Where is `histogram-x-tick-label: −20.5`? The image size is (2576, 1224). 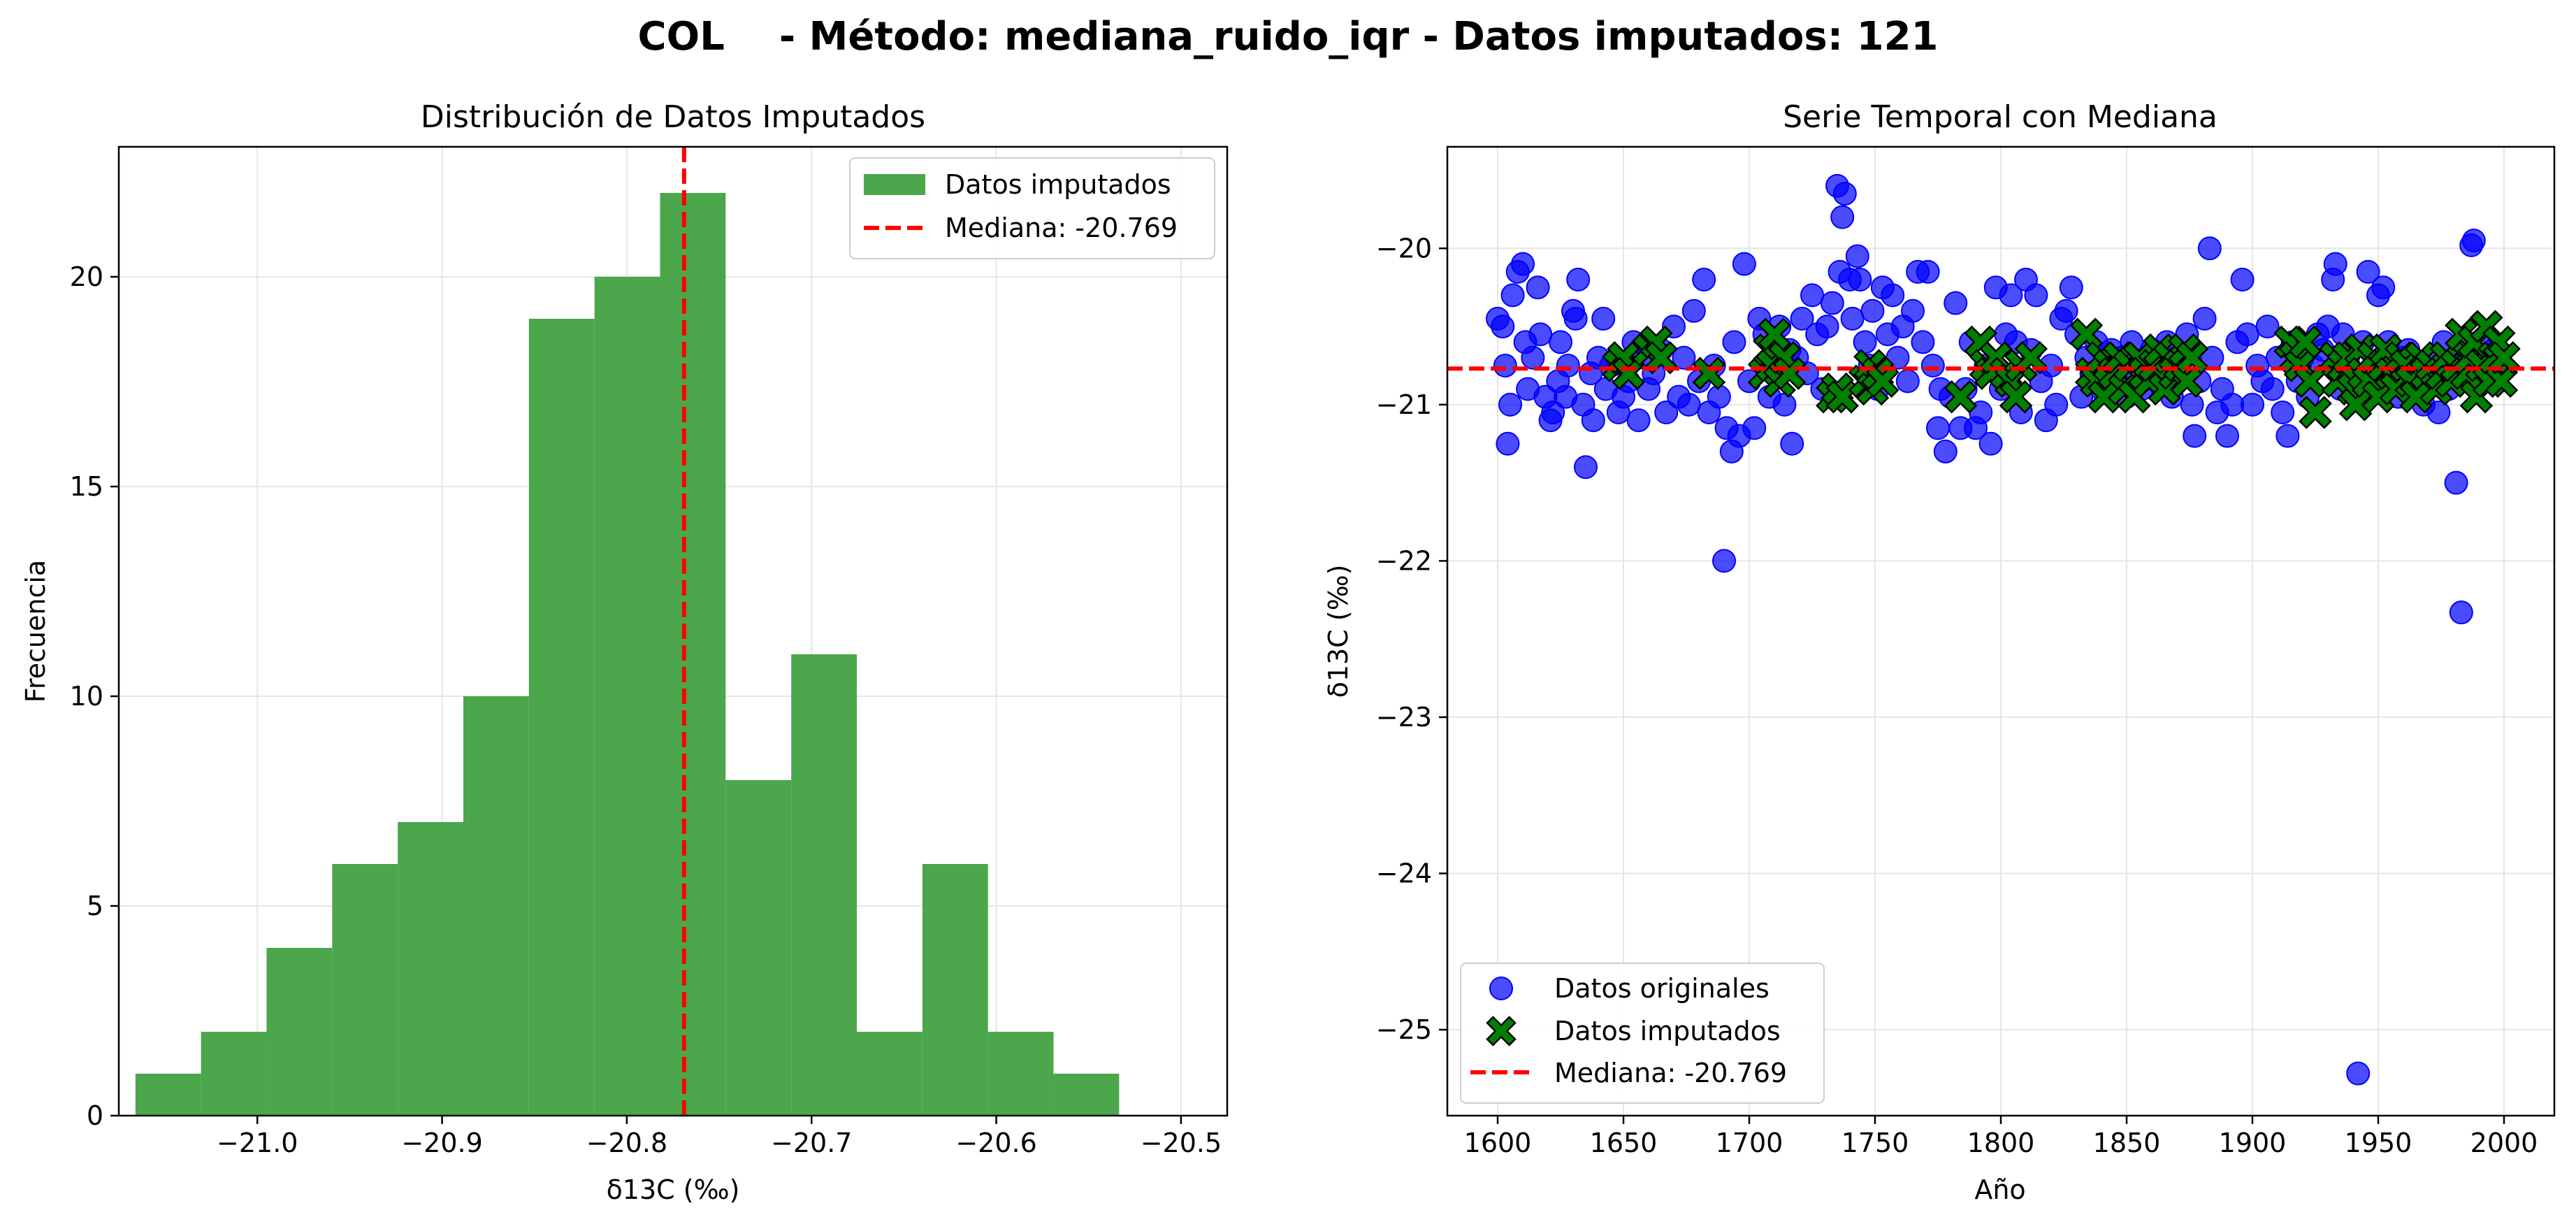
histogram-x-tick-label: −20.5 is located at coordinates (1181, 1143).